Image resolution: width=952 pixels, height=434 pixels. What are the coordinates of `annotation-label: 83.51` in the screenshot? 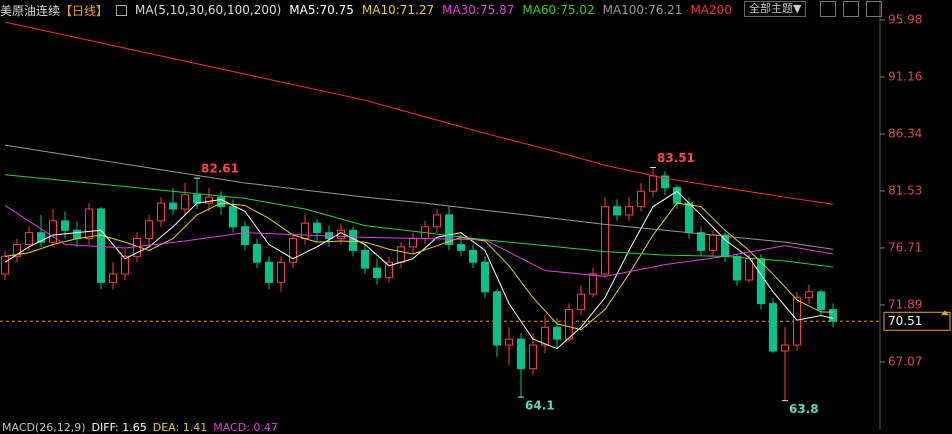 It's located at (676, 158).